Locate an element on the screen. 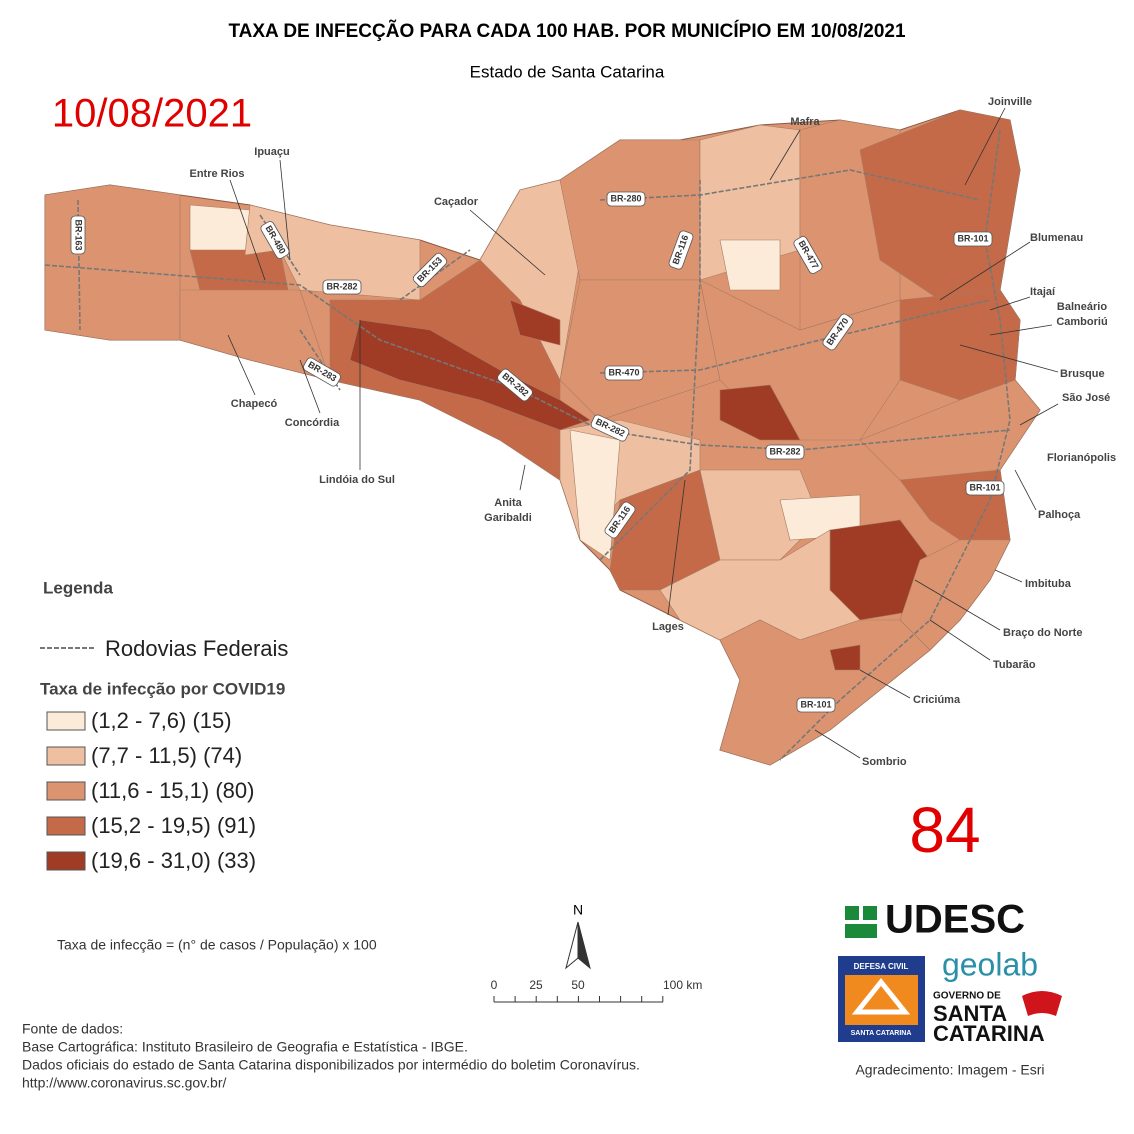  road-label-text: BR-163 is located at coordinates (79, 234).